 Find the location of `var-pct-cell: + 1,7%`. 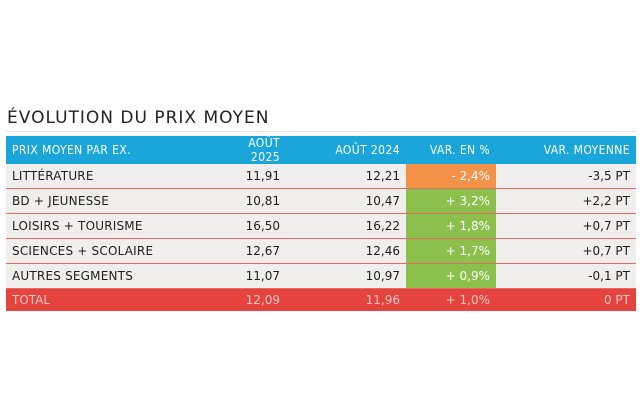

var-pct-cell: + 1,7% is located at coordinates (451, 251).